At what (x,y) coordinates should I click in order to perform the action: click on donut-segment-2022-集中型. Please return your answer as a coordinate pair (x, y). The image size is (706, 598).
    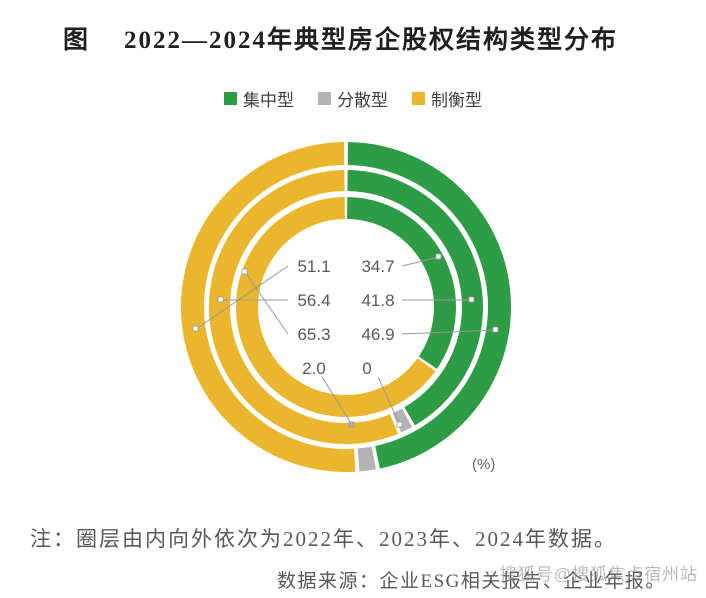
    Looking at the image, I should click on (401, 283).